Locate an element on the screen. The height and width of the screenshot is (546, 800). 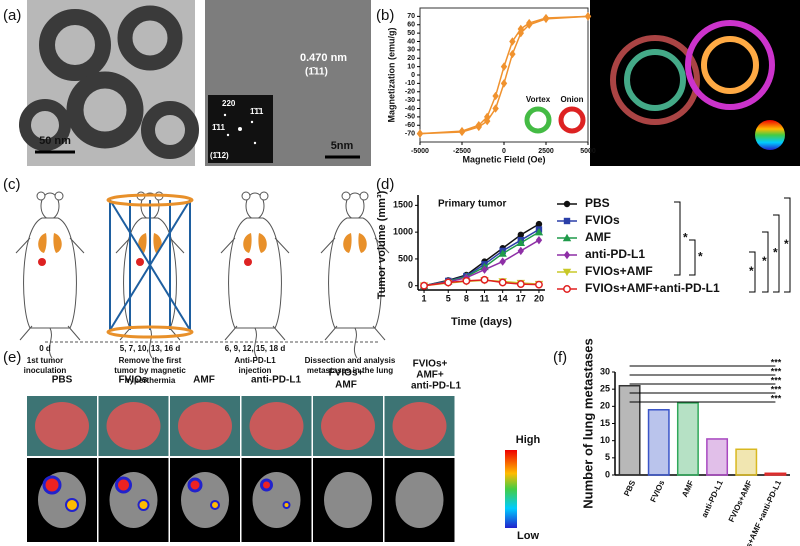
x-tick-label: -5000 is located at coordinates (420, 151).